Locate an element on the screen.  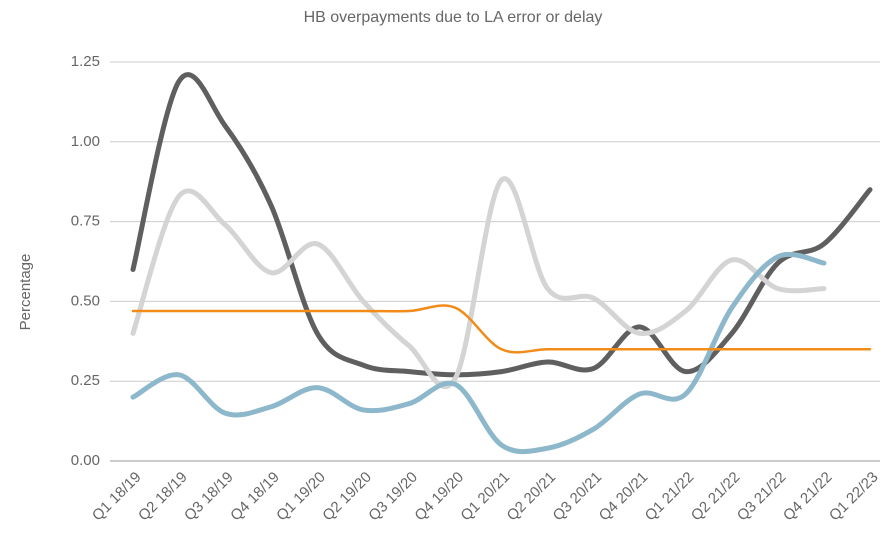
x-tick-label: Q2 18/19 is located at coordinates (163, 497).